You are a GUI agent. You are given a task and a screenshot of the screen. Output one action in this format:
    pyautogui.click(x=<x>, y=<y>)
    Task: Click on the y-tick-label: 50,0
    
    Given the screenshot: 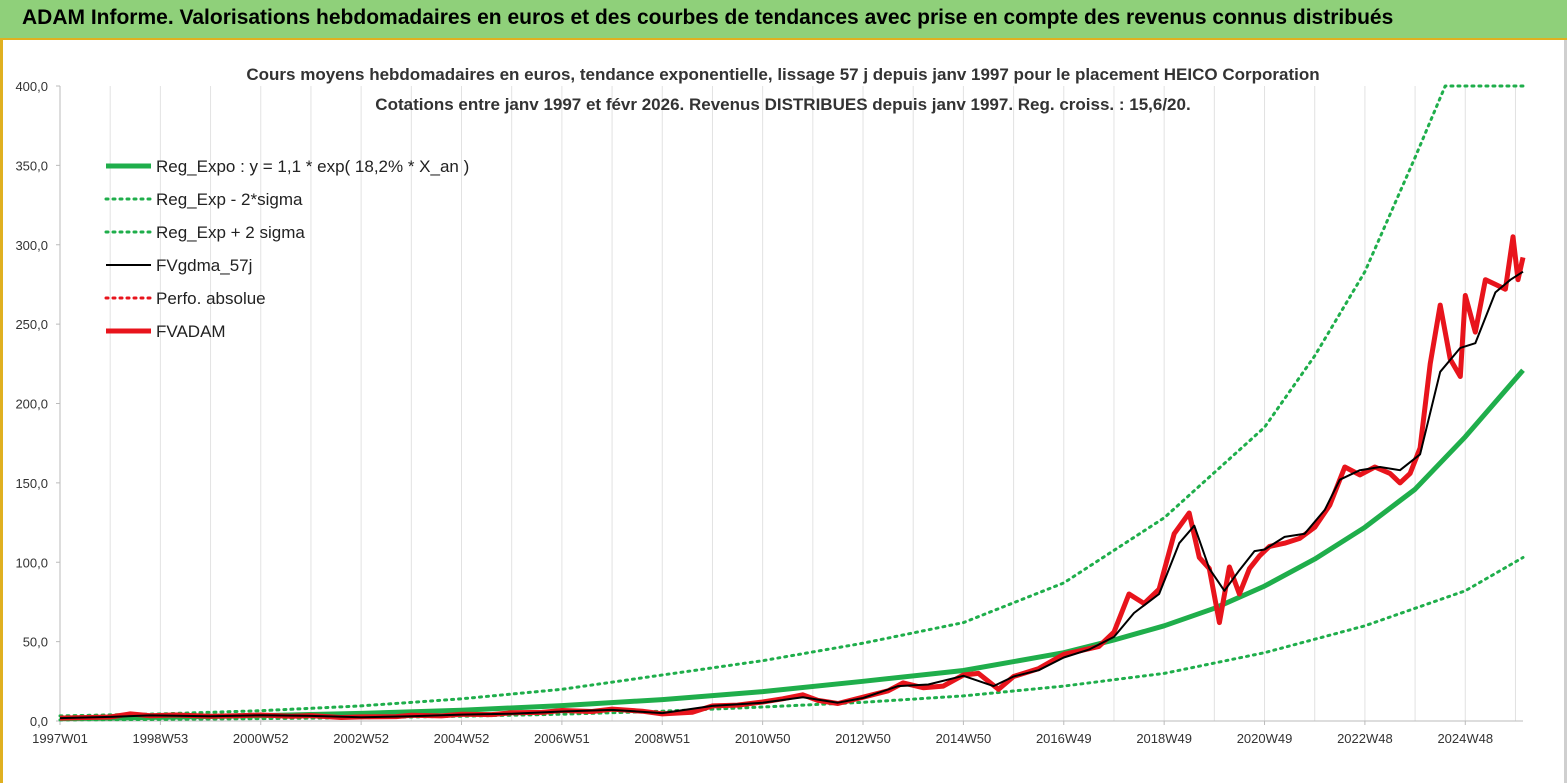 What is the action you would take?
    pyautogui.click(x=35, y=642)
    